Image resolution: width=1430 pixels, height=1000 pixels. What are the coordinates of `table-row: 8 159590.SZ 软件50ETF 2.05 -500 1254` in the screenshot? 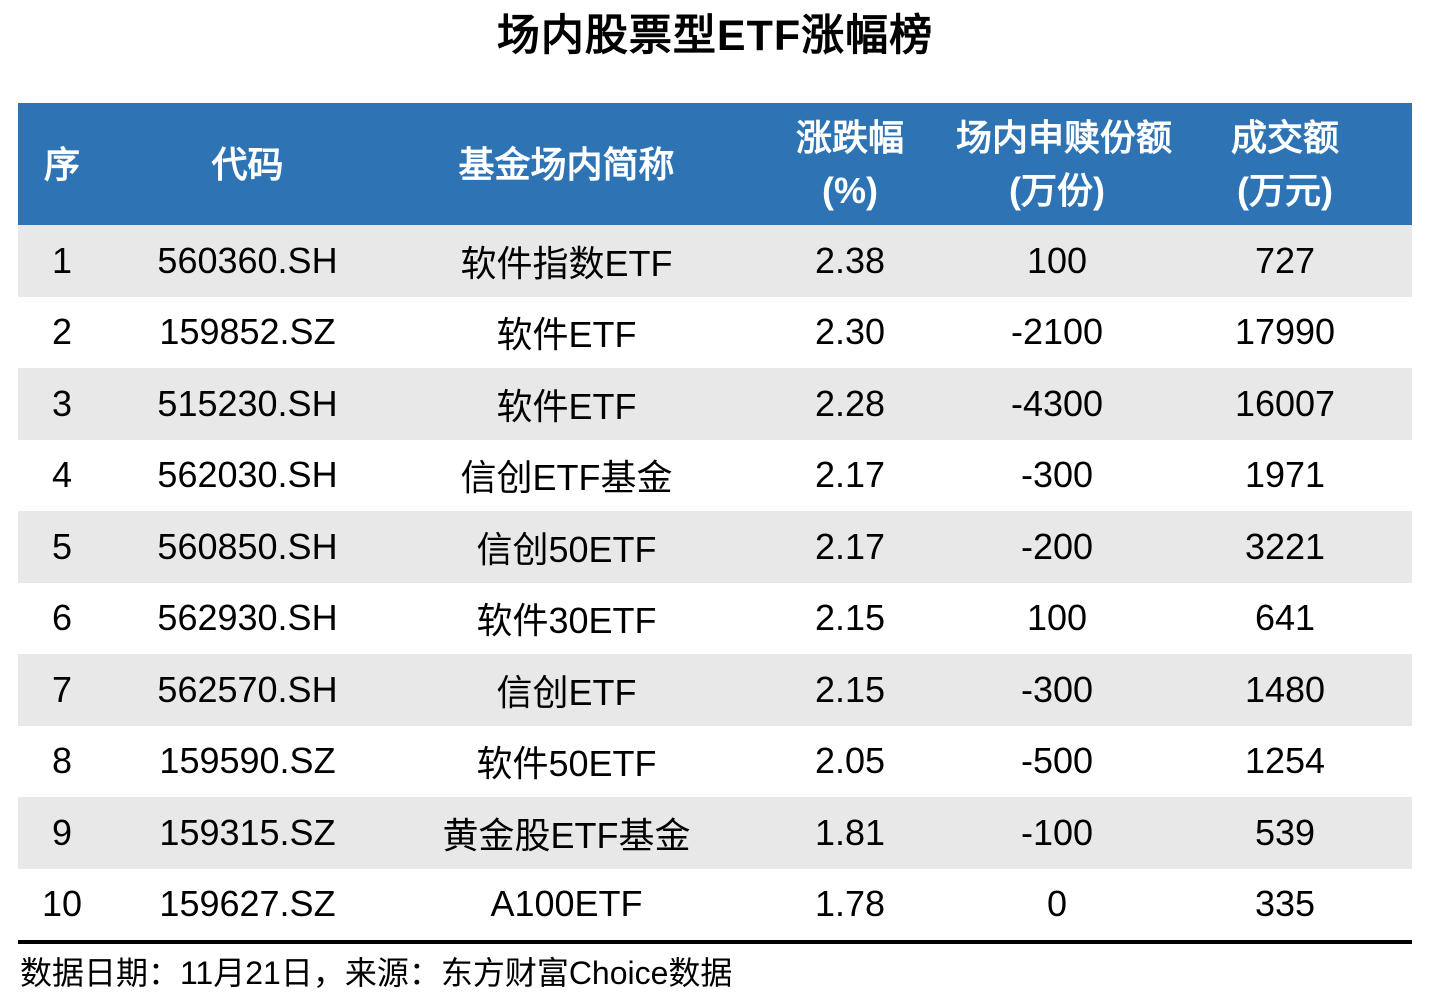 It's located at (715, 761).